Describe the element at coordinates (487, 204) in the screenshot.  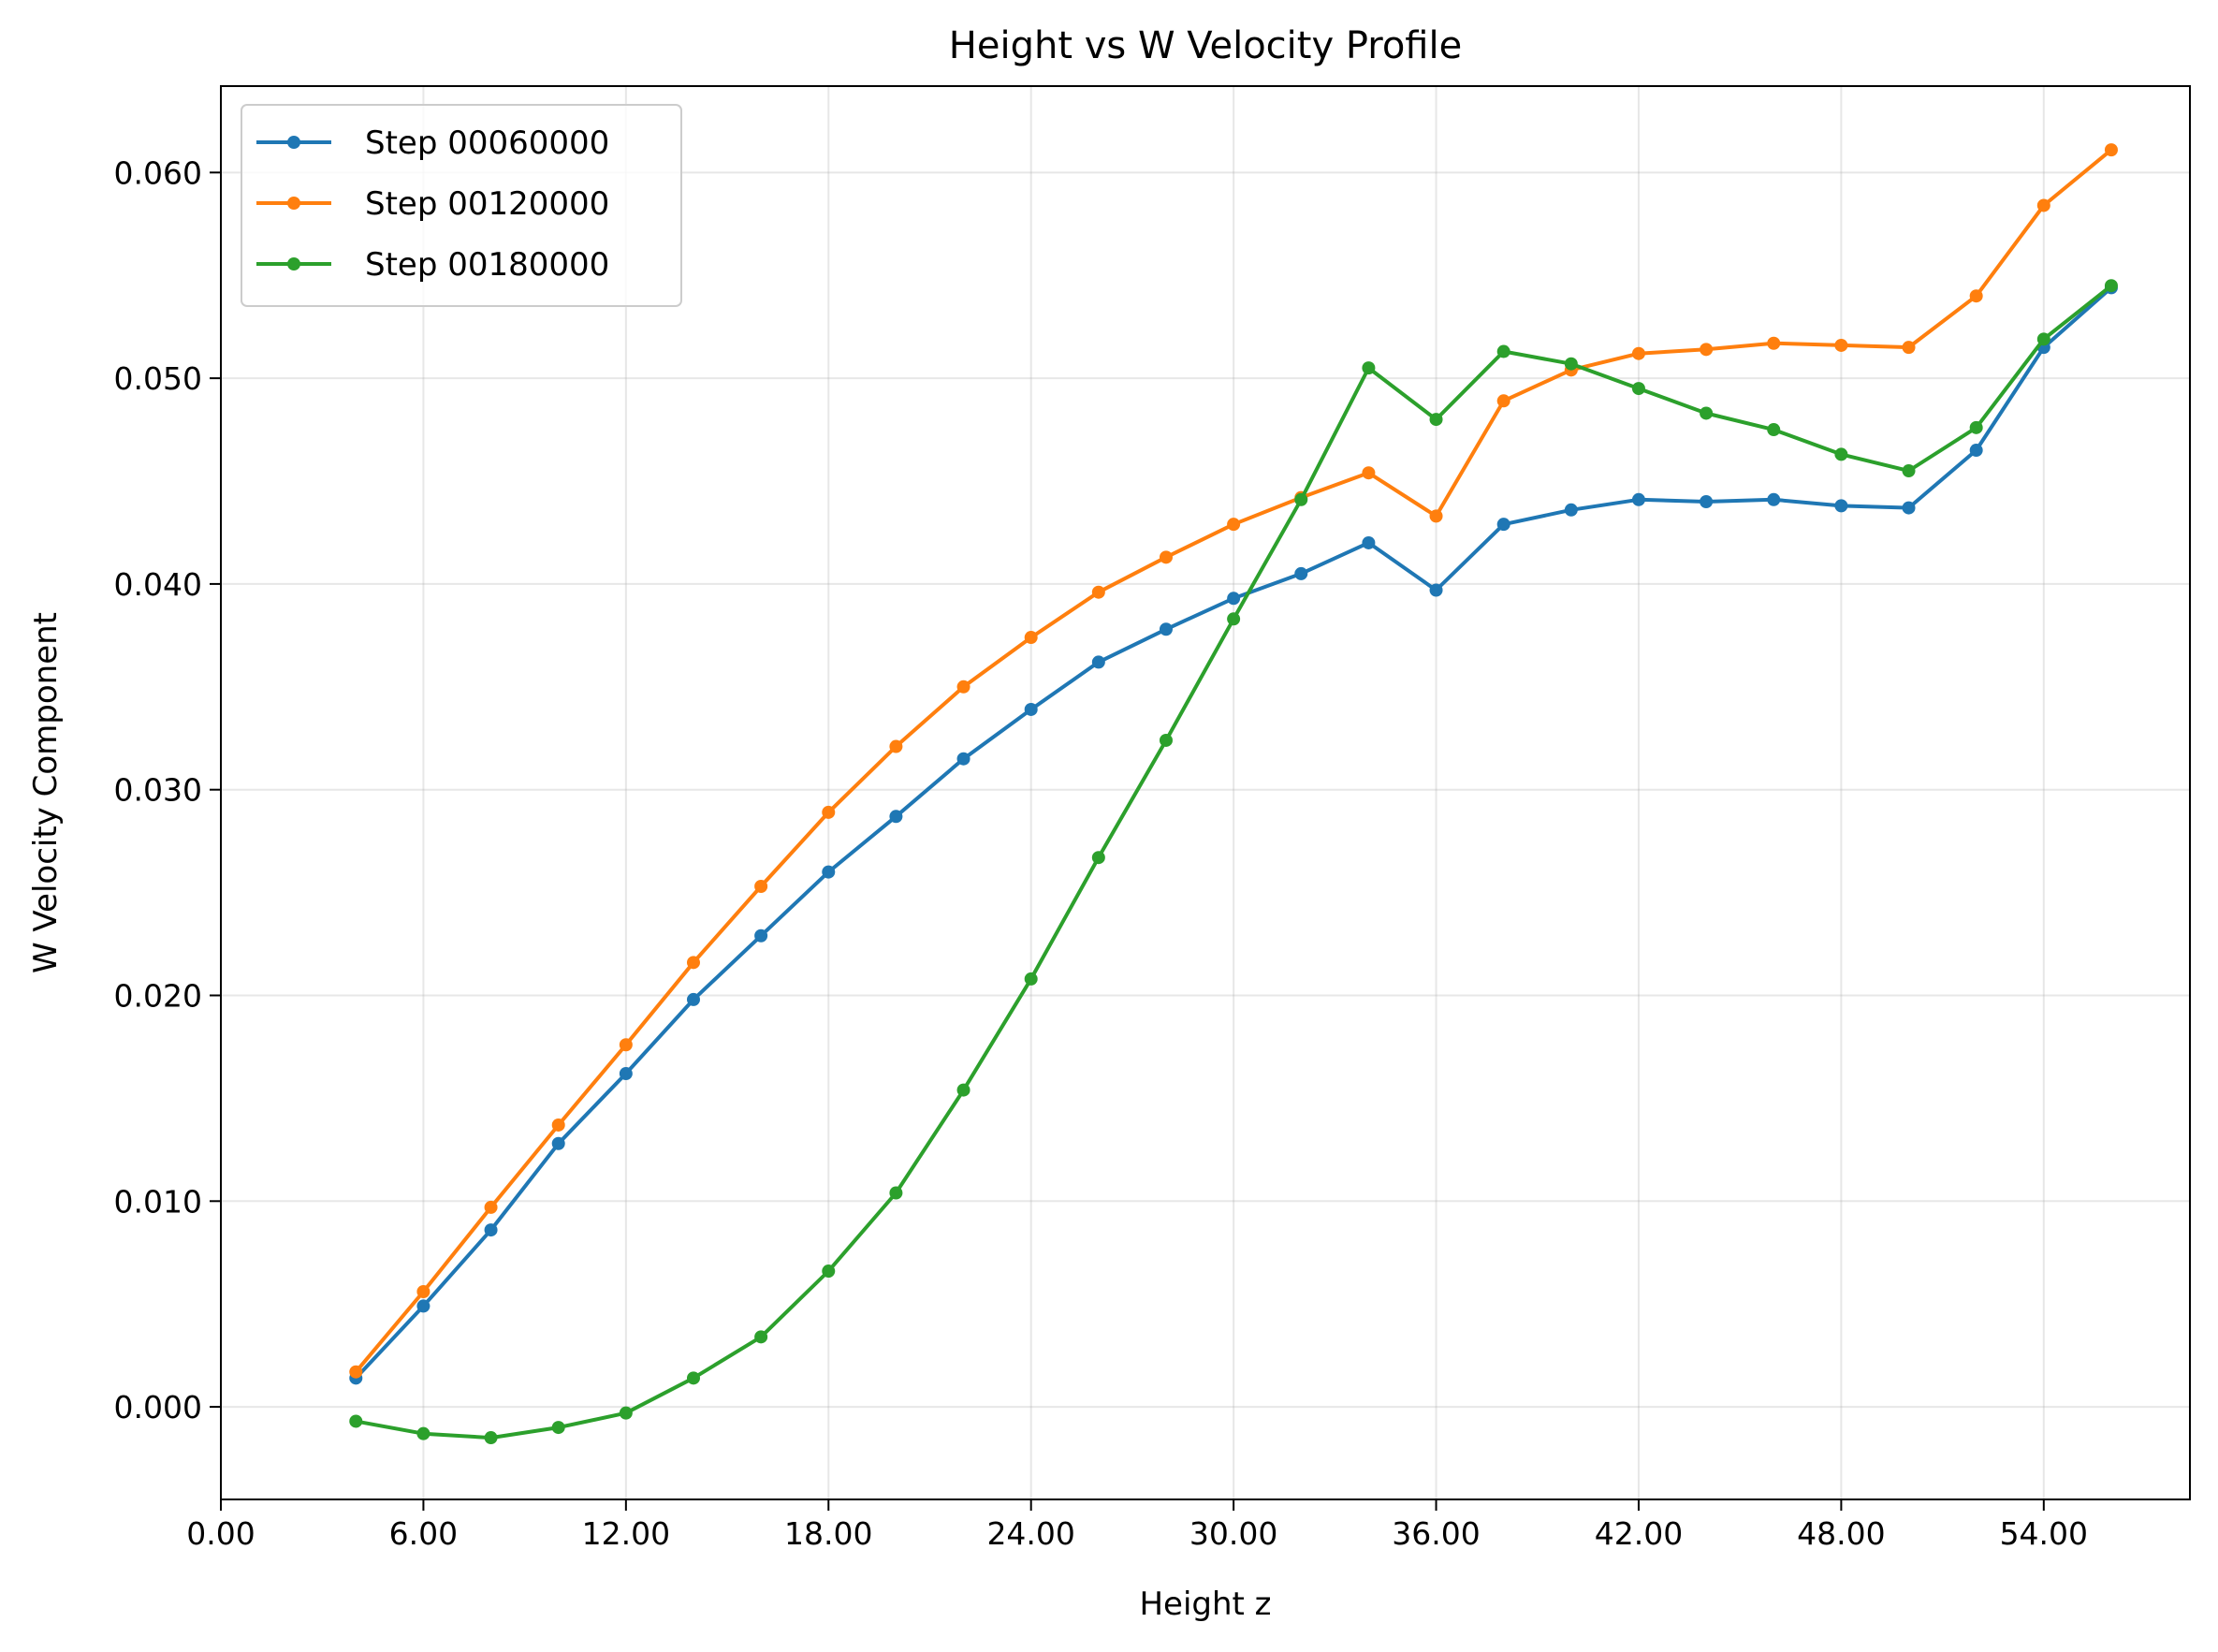
I see `legend-label: Step 00120000` at that location.